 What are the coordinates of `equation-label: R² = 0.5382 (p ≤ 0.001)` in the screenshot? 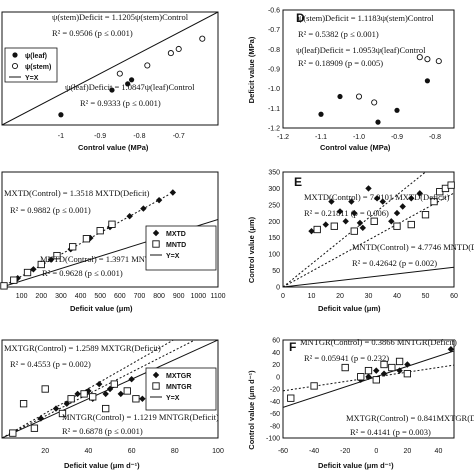 It's located at (338, 34).